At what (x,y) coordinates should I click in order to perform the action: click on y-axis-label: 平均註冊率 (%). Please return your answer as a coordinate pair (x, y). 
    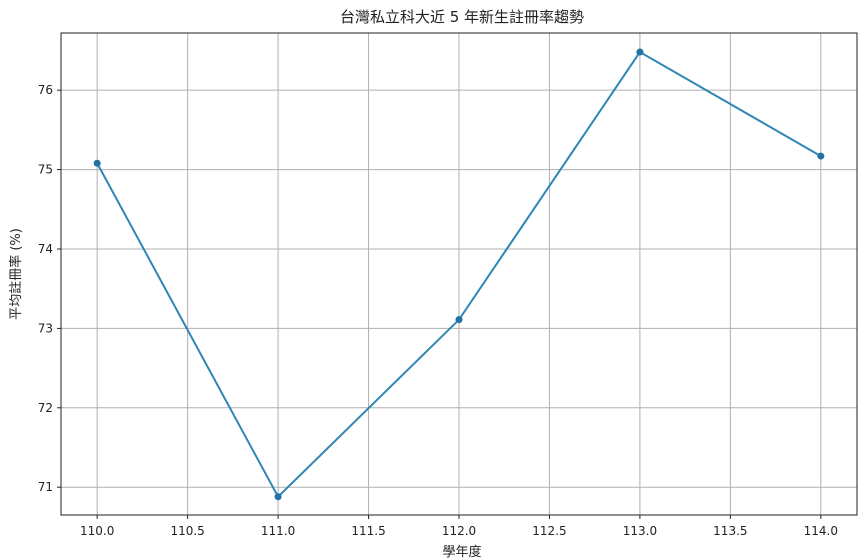
    Looking at the image, I should click on (16, 274).